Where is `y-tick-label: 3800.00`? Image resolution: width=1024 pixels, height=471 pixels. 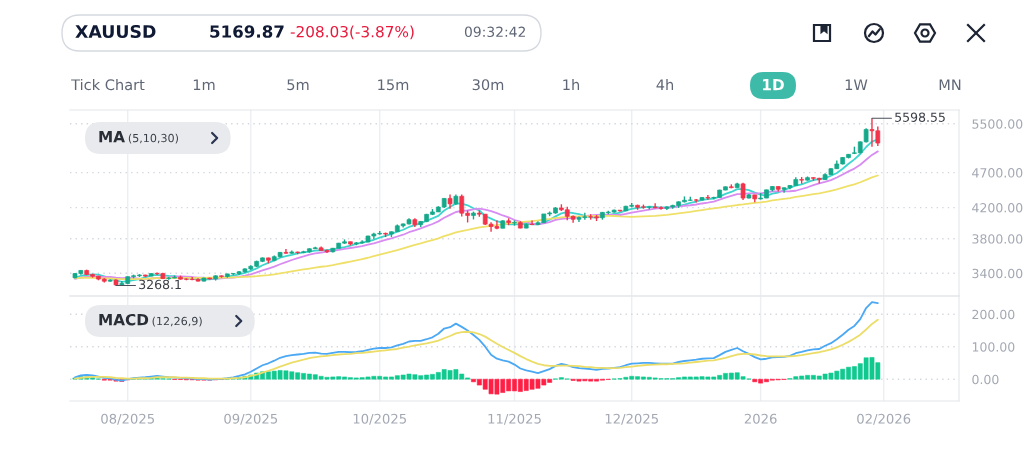
y-tick-label: 3800.00 is located at coordinates (997, 239).